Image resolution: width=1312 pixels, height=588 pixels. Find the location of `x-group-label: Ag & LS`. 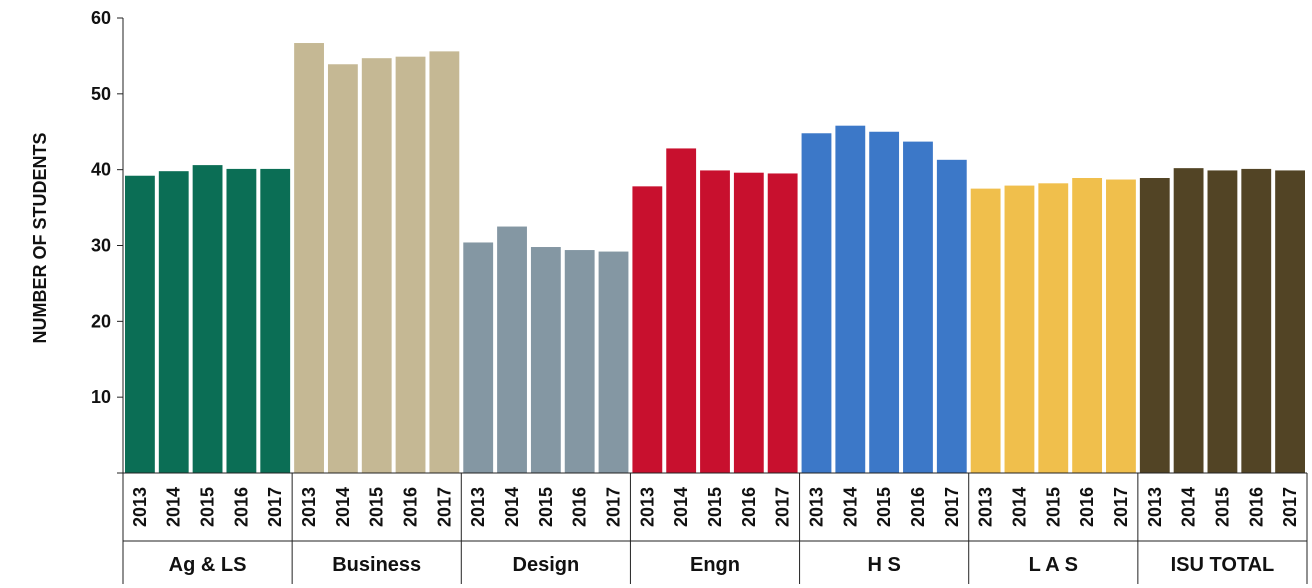

x-group-label: Ag & LS is located at coordinates (208, 565).